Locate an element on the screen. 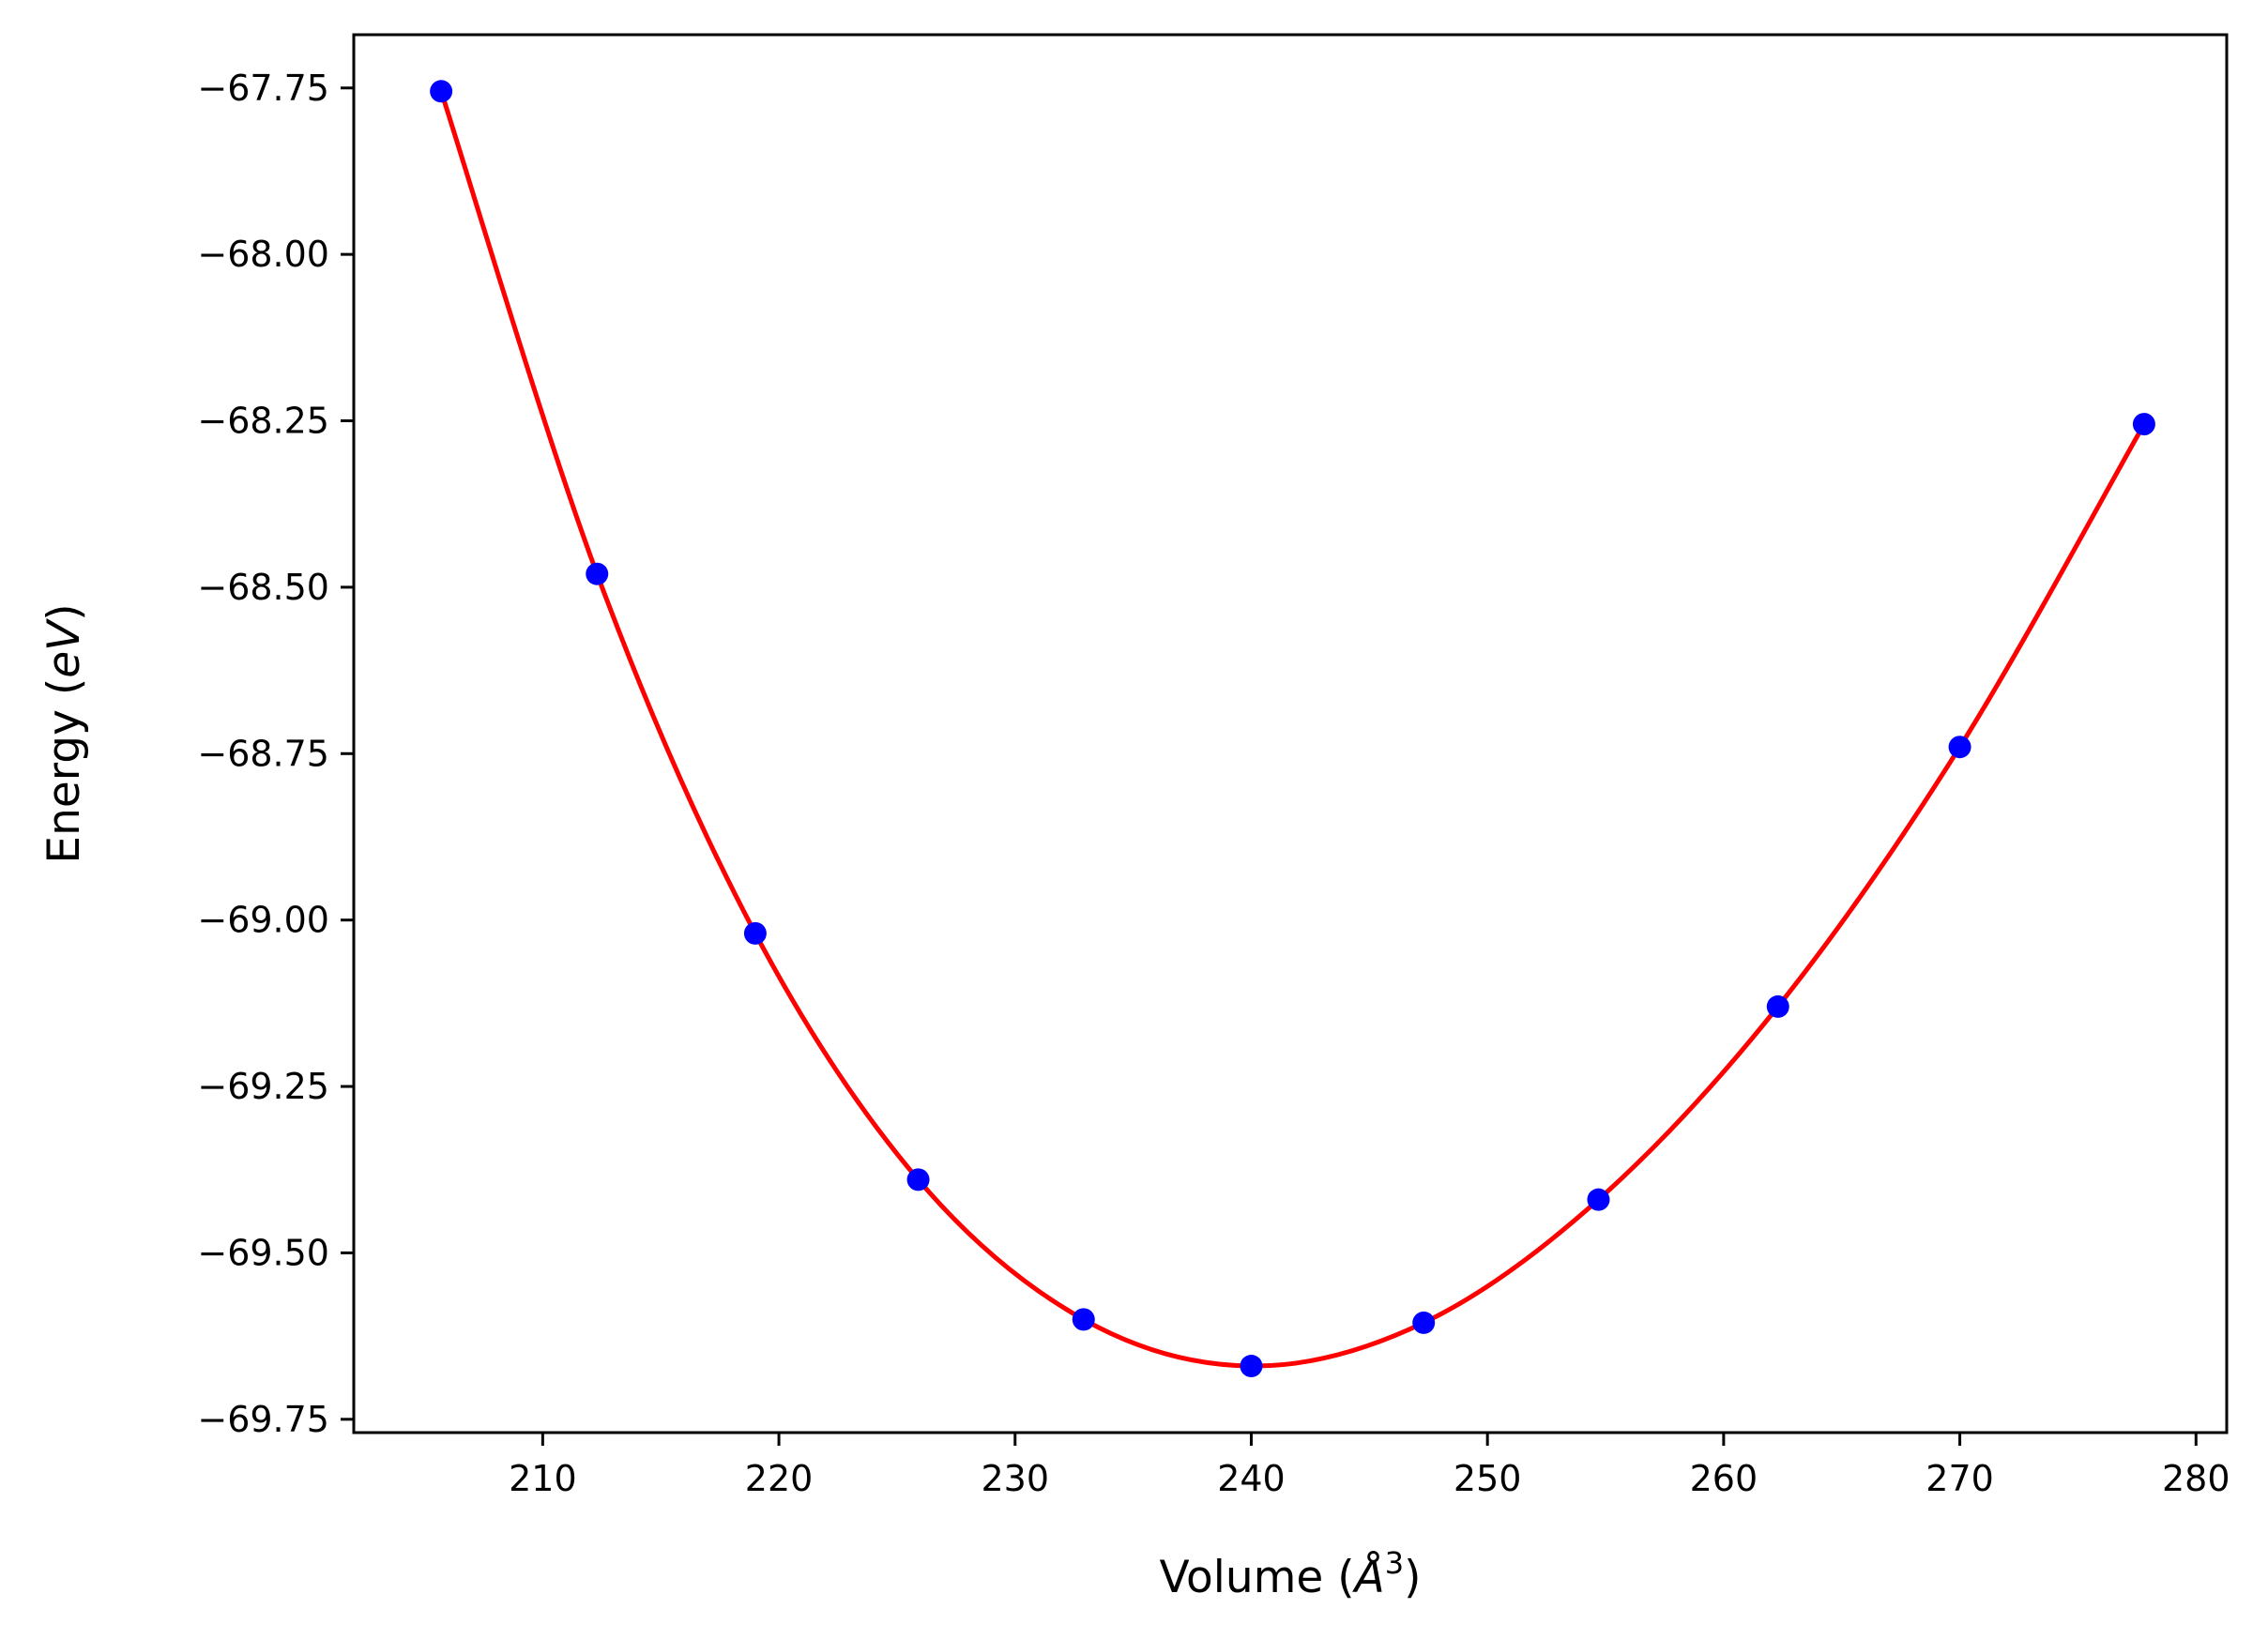  x-tick-label: 240 is located at coordinates (1251, 1478).